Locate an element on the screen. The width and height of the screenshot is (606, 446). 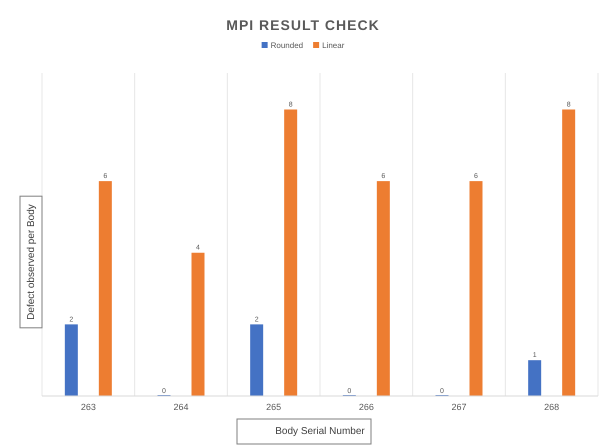
legend-label: Rounded is located at coordinates (287, 45).